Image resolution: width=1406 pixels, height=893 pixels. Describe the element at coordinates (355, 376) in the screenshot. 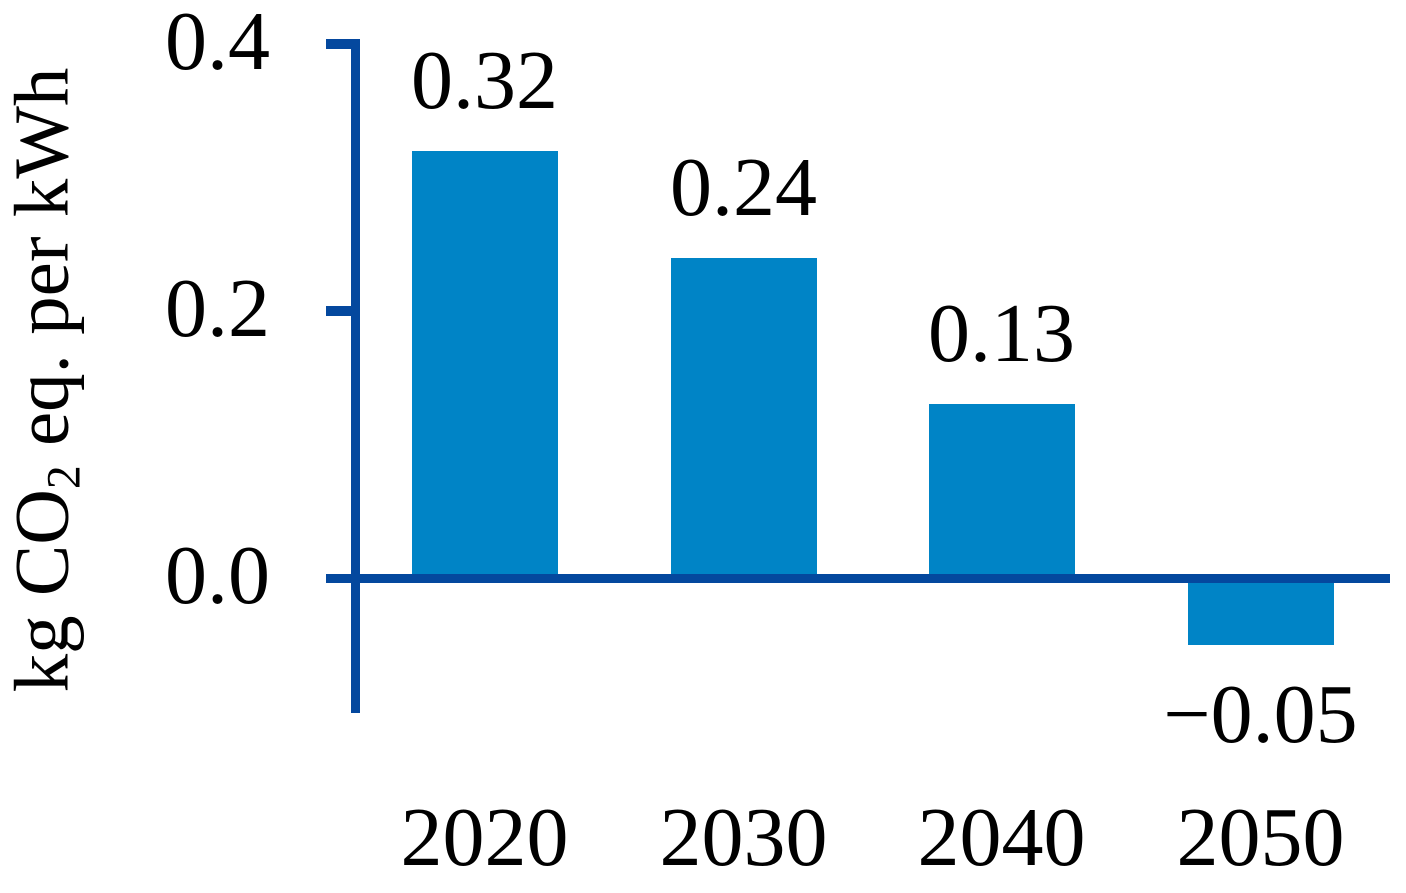

I see `y-axis-line` at that location.